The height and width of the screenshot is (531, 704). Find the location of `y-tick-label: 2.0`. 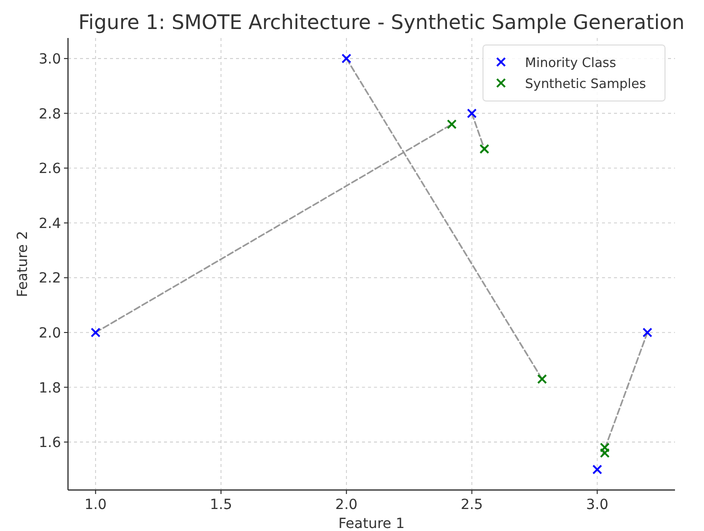

y-tick-label: 2.0 is located at coordinates (49, 333).